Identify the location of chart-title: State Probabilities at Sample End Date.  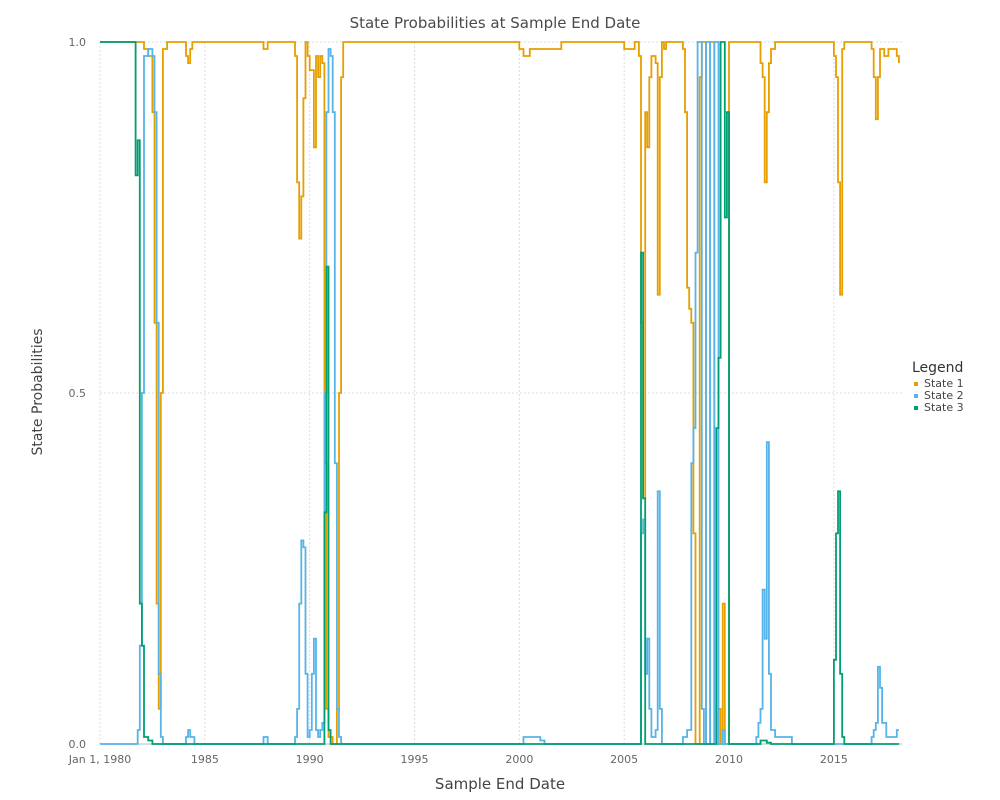
(495, 23).